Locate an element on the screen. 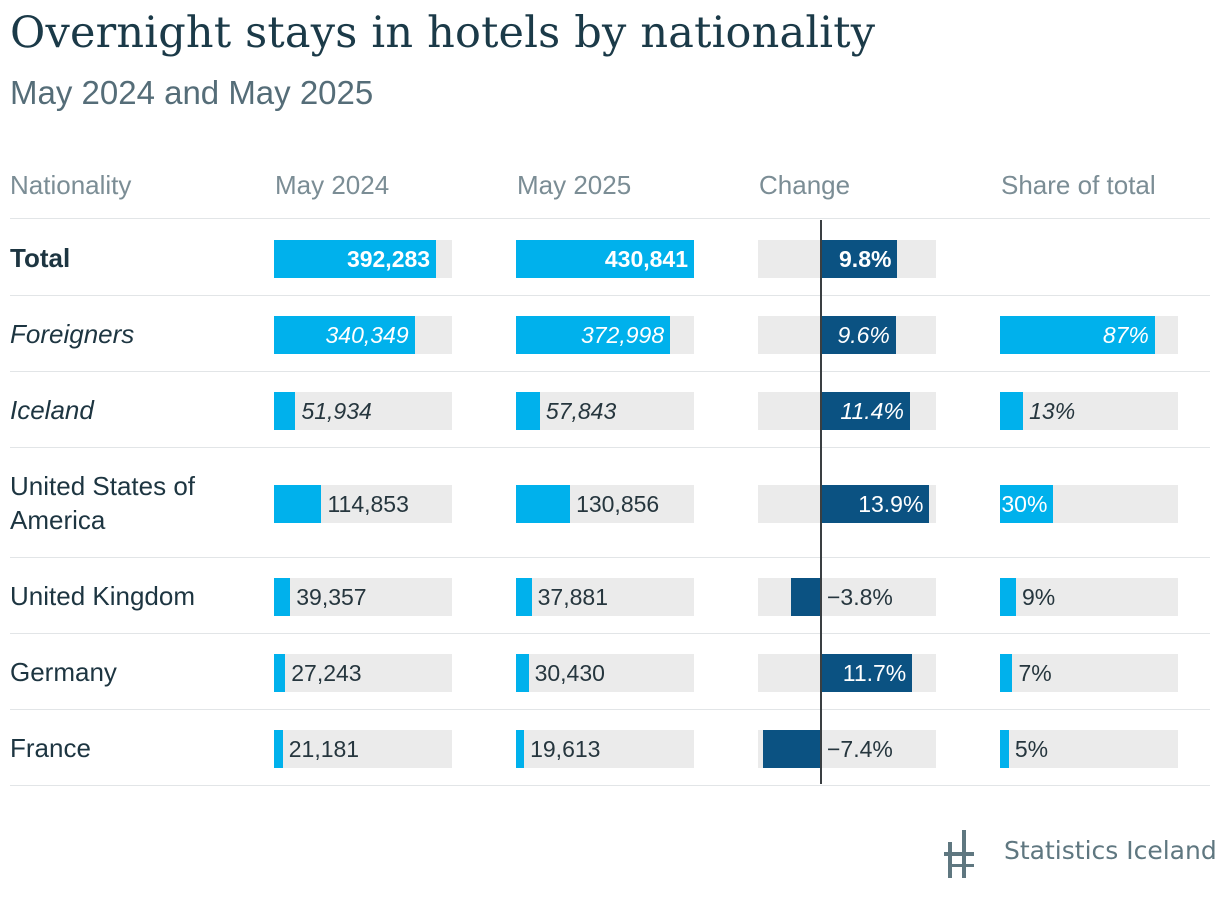  change-track: 11.4% is located at coordinates (847, 411).